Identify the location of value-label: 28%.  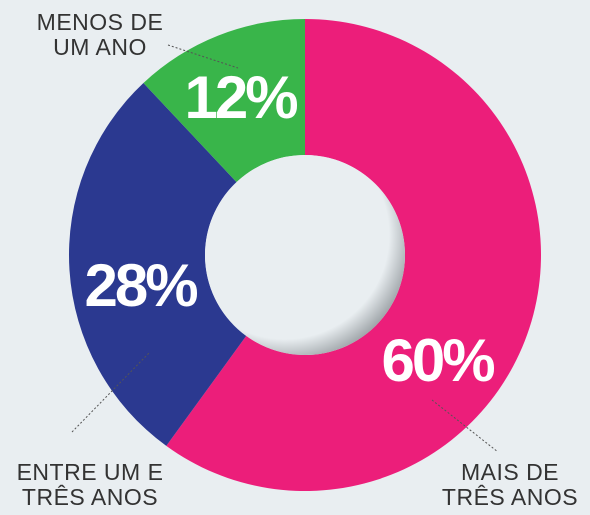
(140, 285).